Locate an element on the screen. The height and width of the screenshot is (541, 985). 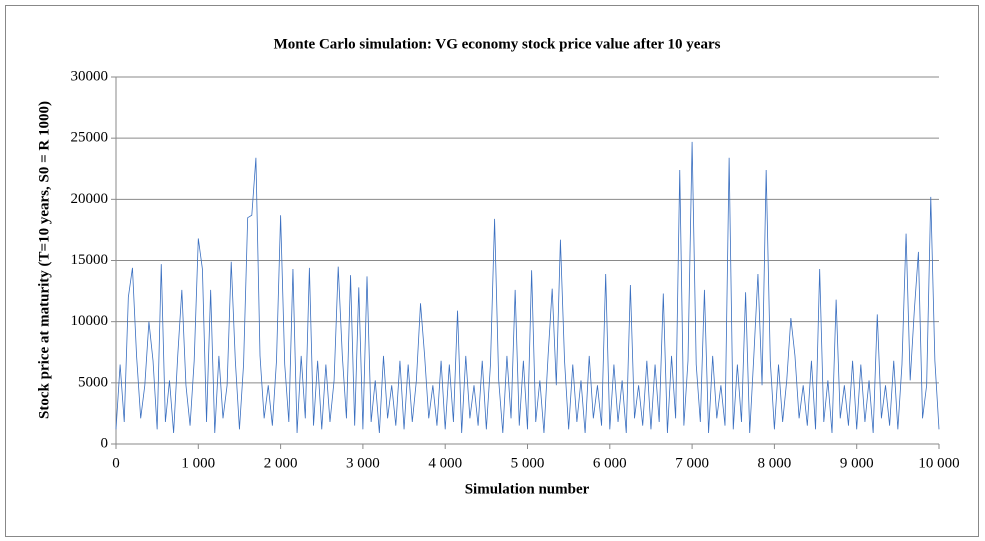
x-tick-label: 5 000 is located at coordinates (528, 463).